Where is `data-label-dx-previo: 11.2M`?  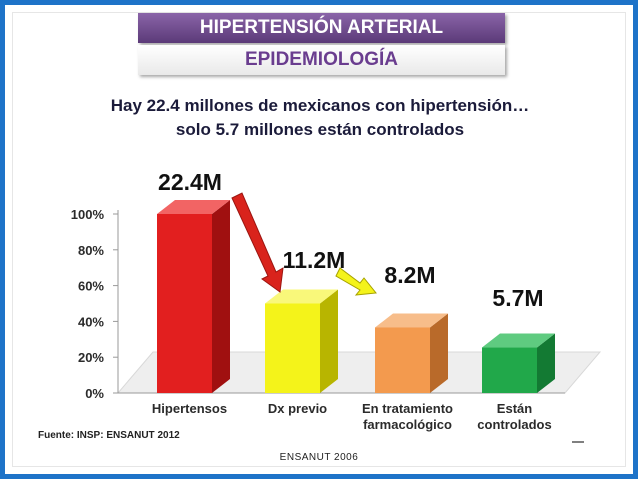 data-label-dx-previo: 11.2M is located at coordinates (314, 260).